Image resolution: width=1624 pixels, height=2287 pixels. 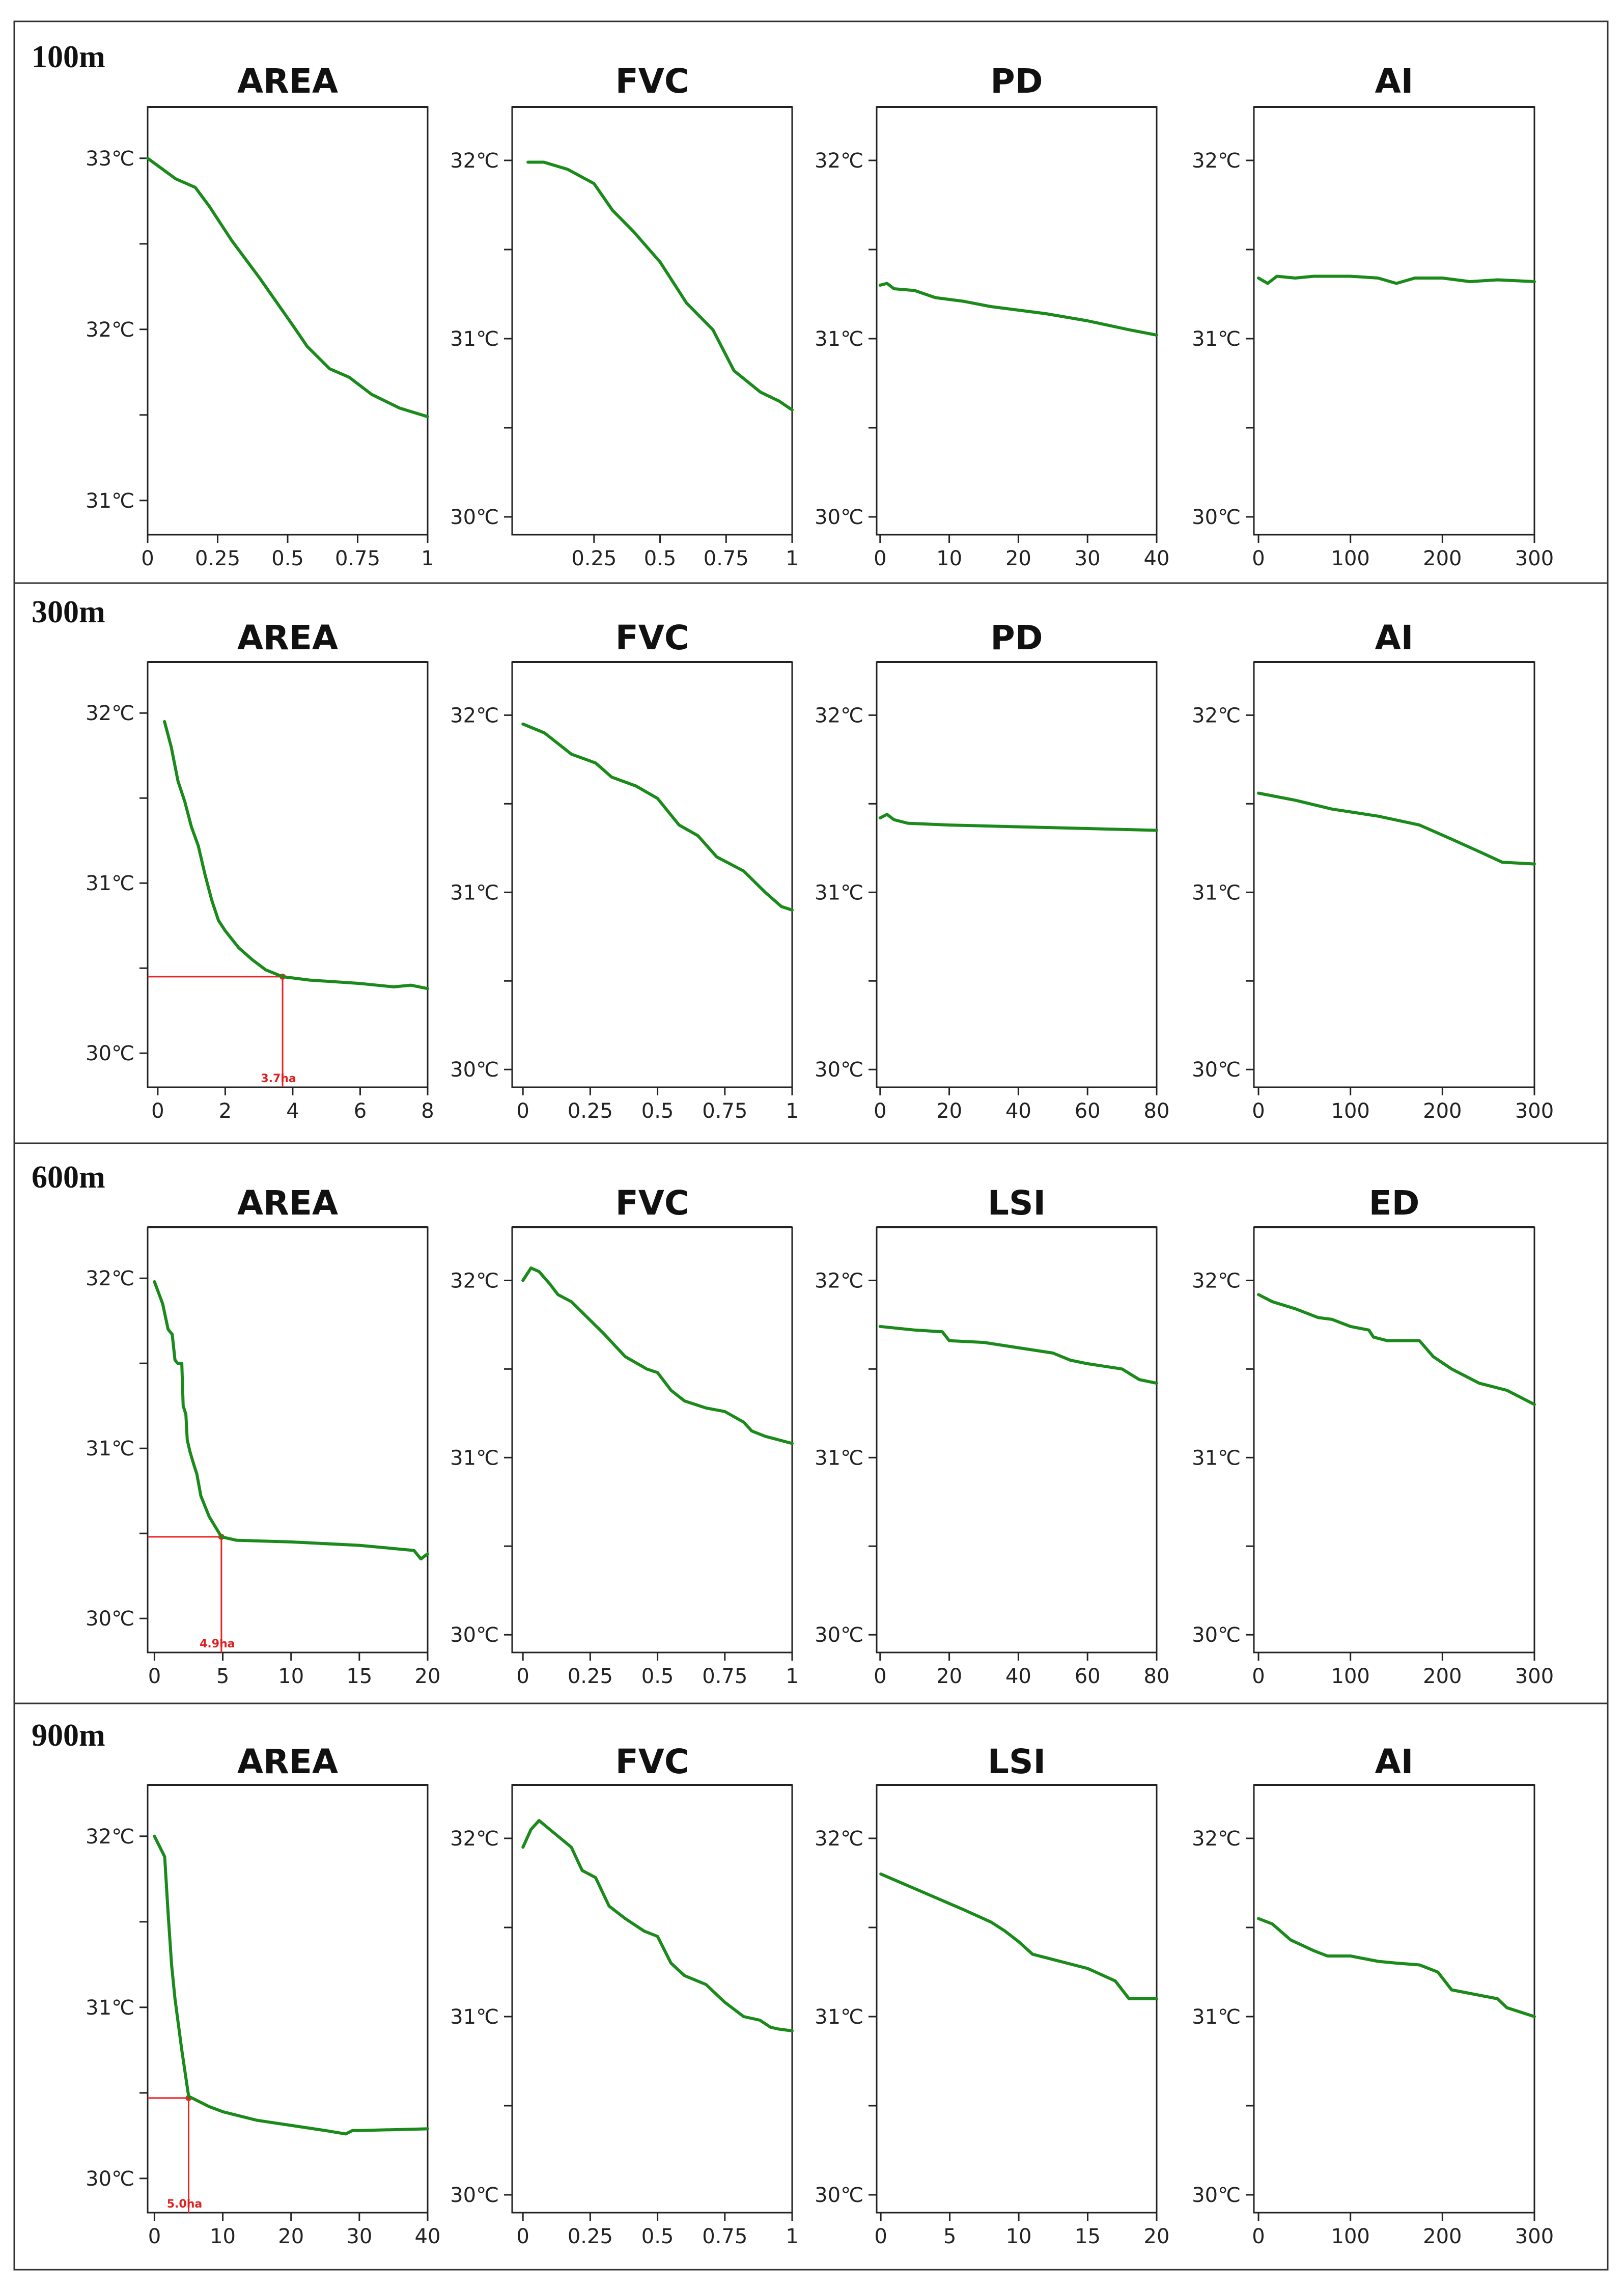 I want to click on x-tick-label: 80, so click(x=1157, y=1676).